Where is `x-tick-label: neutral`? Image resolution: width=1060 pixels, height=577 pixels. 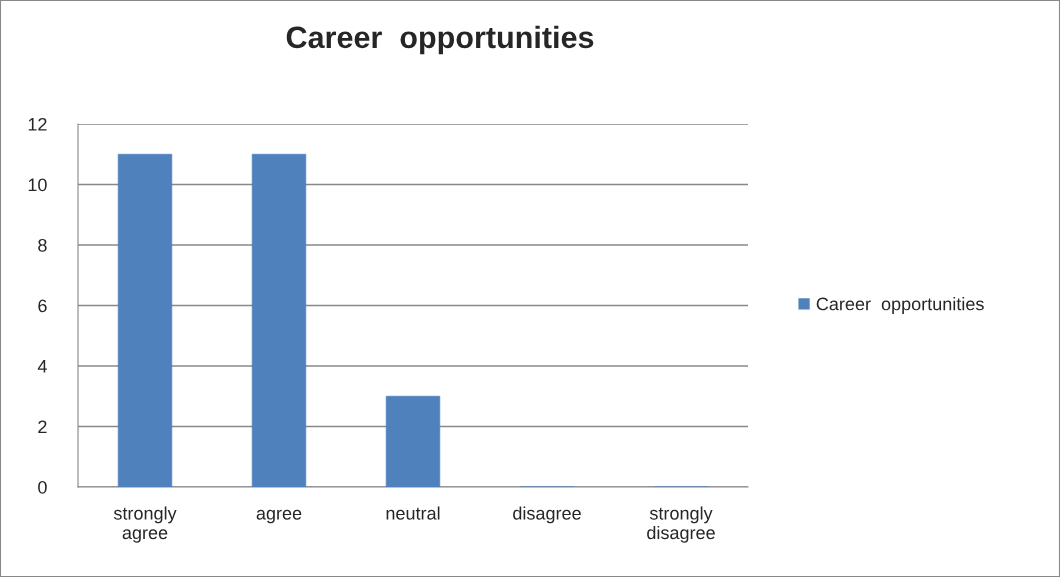
x-tick-label: neutral is located at coordinates (413, 513).